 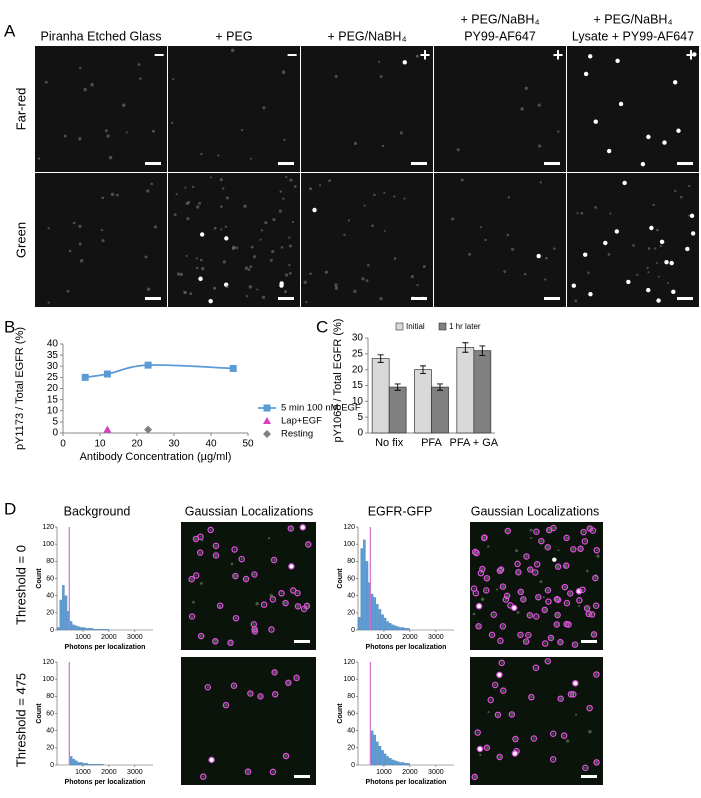 I want to click on x-axis-label: Photons per localization, so click(x=105, y=782).